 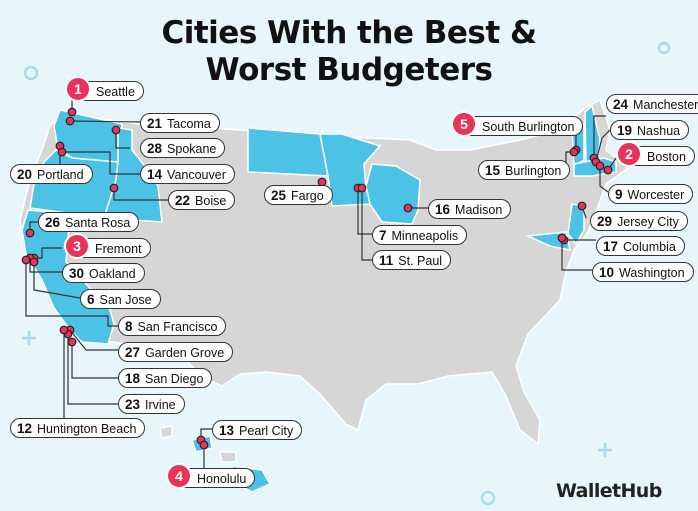 I want to click on state-idaho, so click(x=132, y=175).